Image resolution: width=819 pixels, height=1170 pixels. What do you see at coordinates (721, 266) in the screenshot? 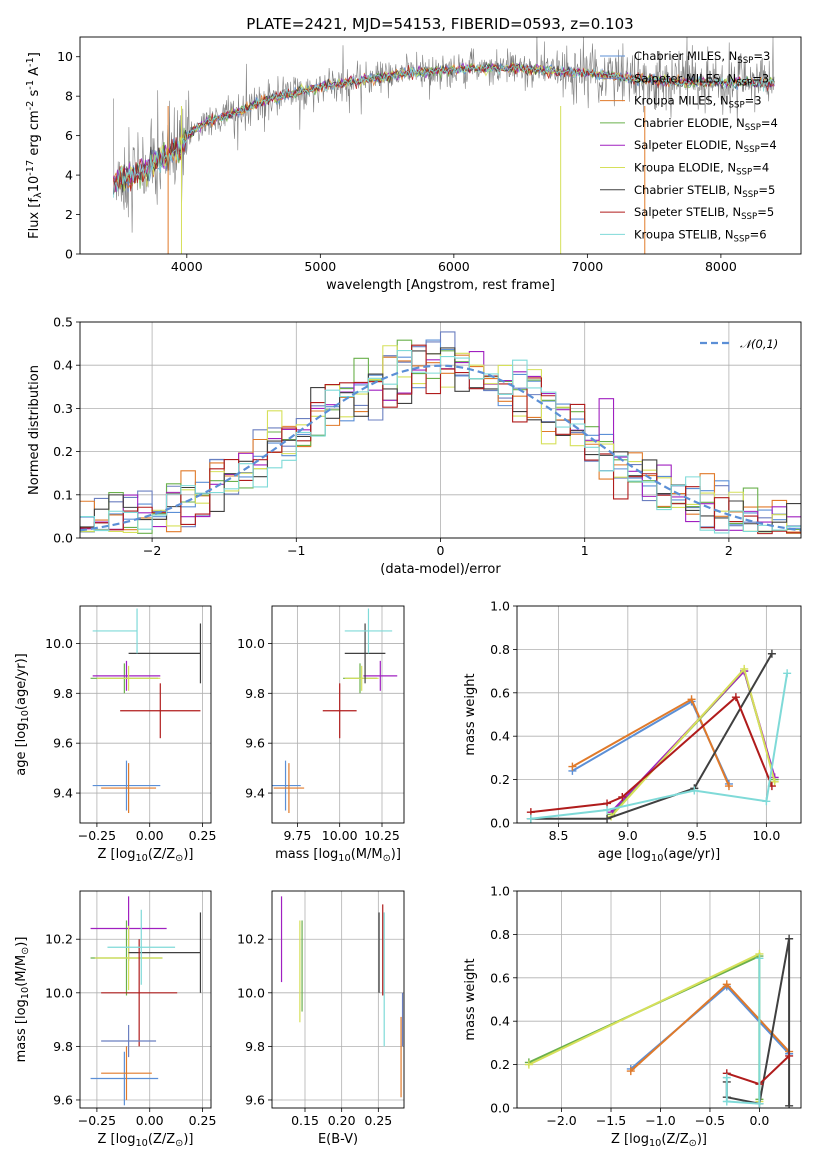
I see `x-tick-label: 8000` at bounding box center [721, 266].